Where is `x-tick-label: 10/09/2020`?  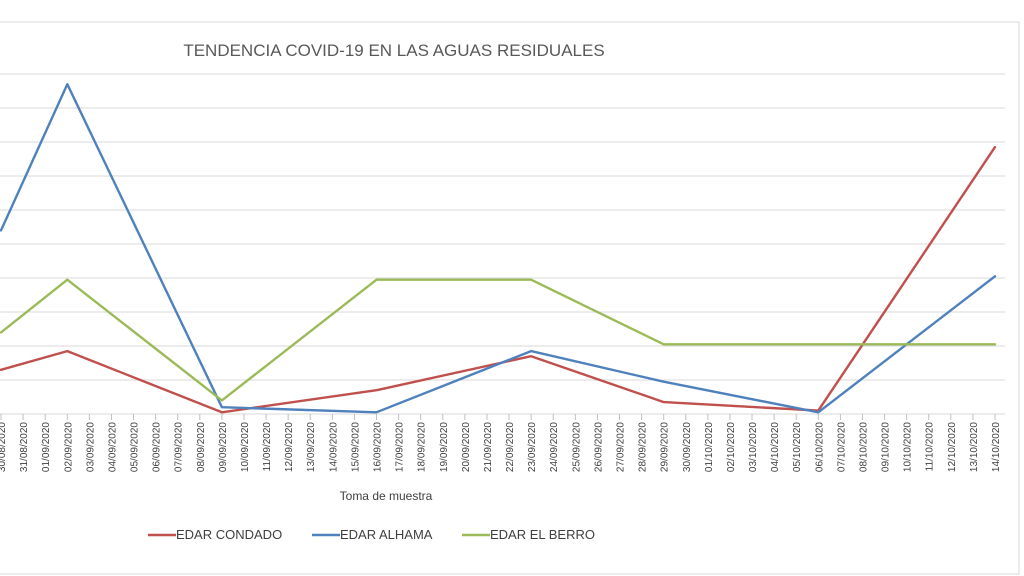
x-tick-label: 10/09/2020 is located at coordinates (245, 447).